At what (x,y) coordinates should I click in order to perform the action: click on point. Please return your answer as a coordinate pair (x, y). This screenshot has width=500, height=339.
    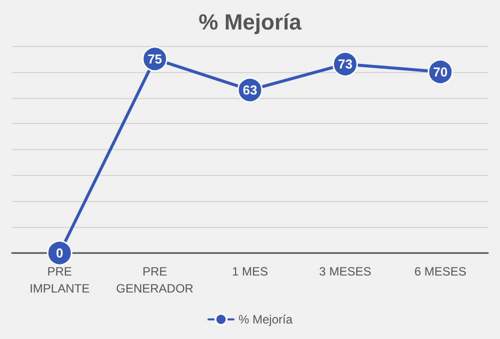
    Looking at the image, I should click on (59, 253).